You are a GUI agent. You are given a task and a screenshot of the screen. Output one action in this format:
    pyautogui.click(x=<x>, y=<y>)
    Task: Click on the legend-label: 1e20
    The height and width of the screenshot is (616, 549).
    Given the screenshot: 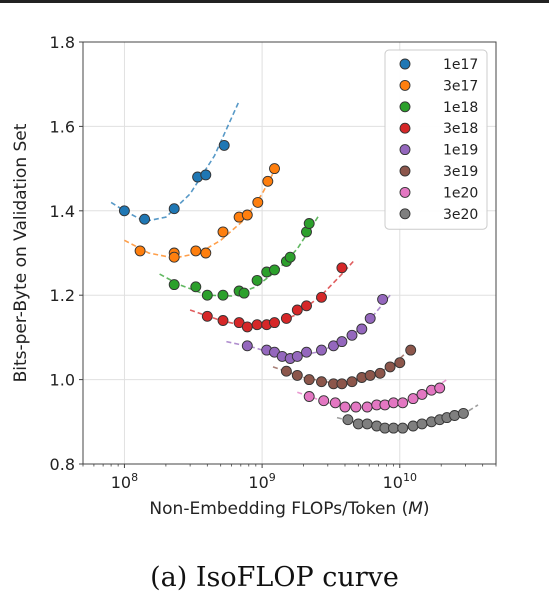 What is the action you would take?
    pyautogui.click(x=460, y=193)
    